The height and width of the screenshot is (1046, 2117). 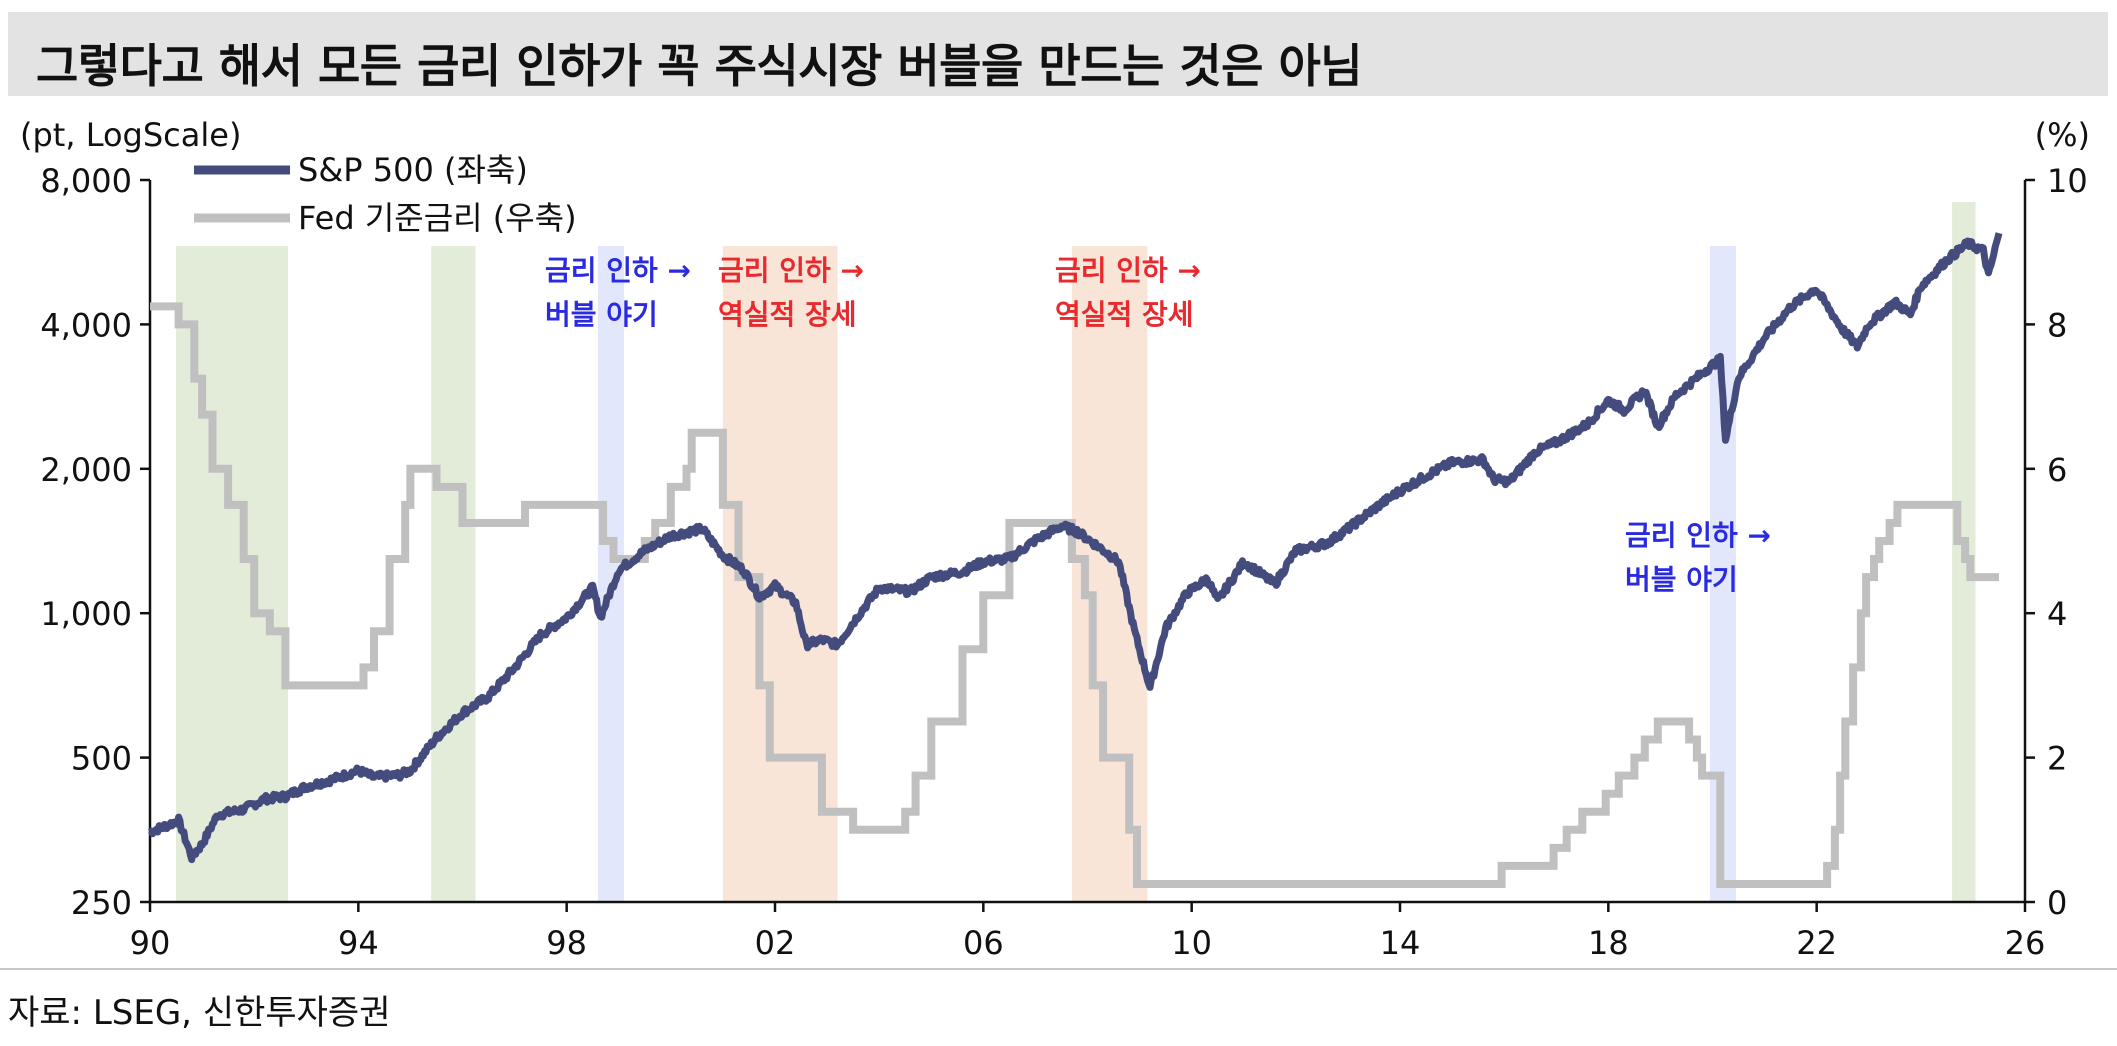 What do you see at coordinates (101, 759) in the screenshot?
I see `y-left-tick-label: 500` at bounding box center [101, 759].